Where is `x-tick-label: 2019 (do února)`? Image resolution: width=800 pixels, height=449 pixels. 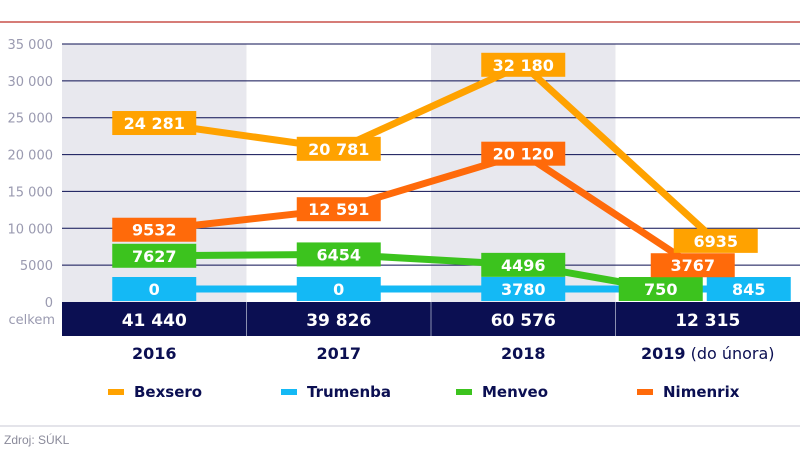
x-tick-label: 2019 (do února) is located at coordinates (708, 353).